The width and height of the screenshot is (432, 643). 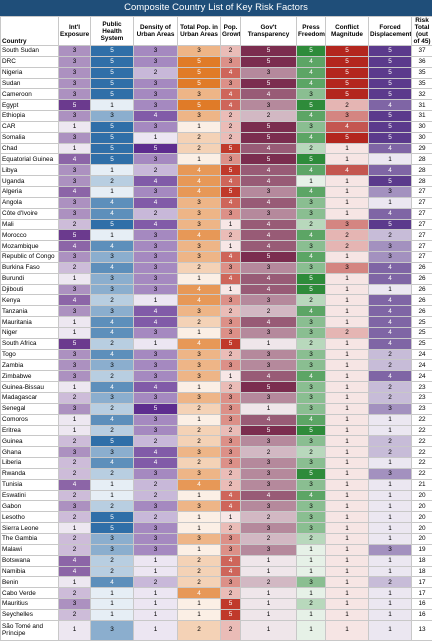 I want to click on table-row: Mali 2 5 4 3 1 4 2 3 5 27, so click(x=216, y=224).